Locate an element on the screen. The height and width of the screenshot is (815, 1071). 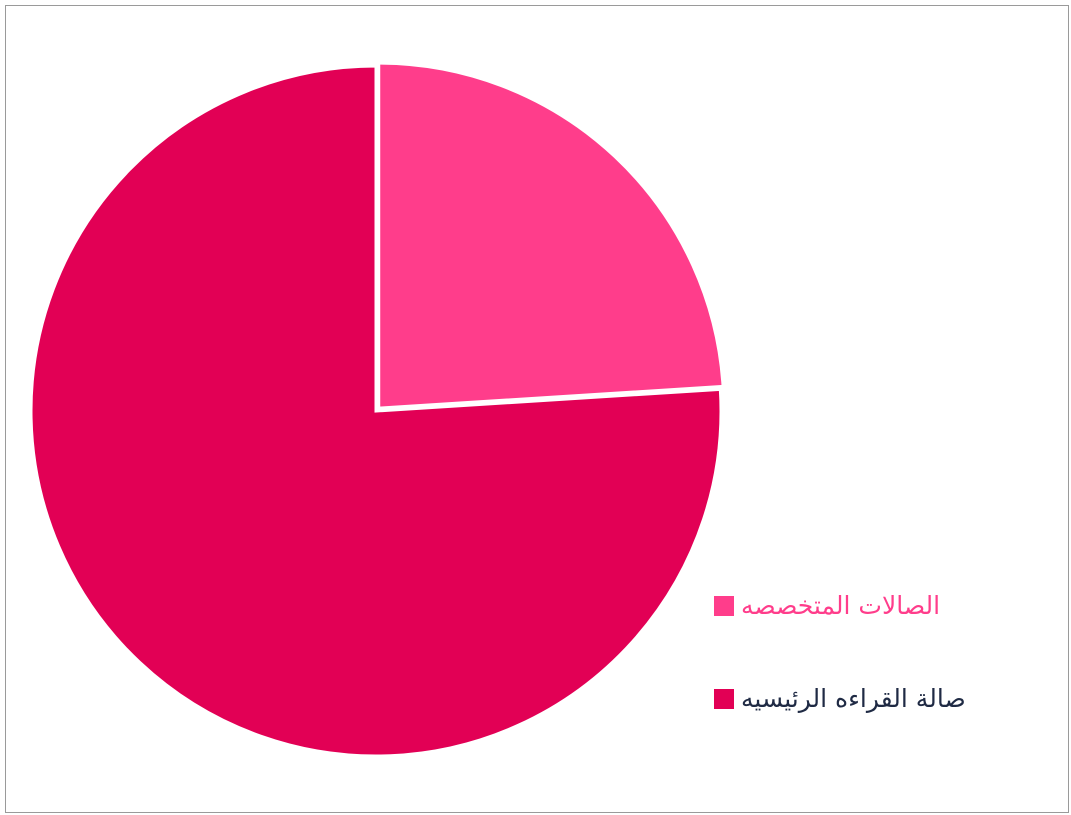
legend: الصالات المتخصصه صالة القراءه الرئيسيه is located at coordinates (879, 674).